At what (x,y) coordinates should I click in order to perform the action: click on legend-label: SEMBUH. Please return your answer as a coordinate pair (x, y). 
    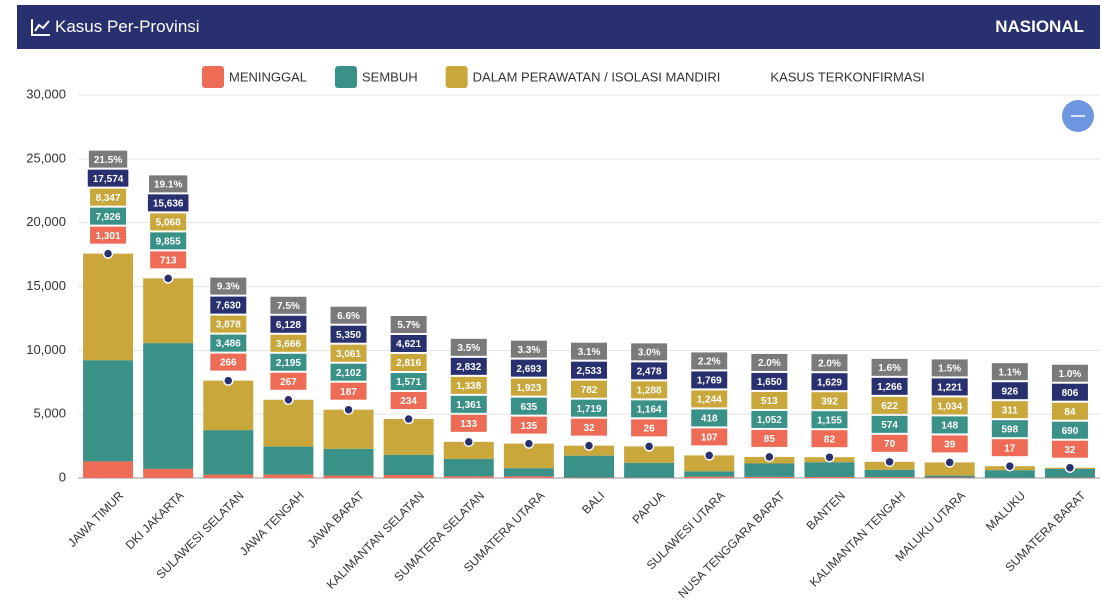
    Looking at the image, I should click on (390, 76).